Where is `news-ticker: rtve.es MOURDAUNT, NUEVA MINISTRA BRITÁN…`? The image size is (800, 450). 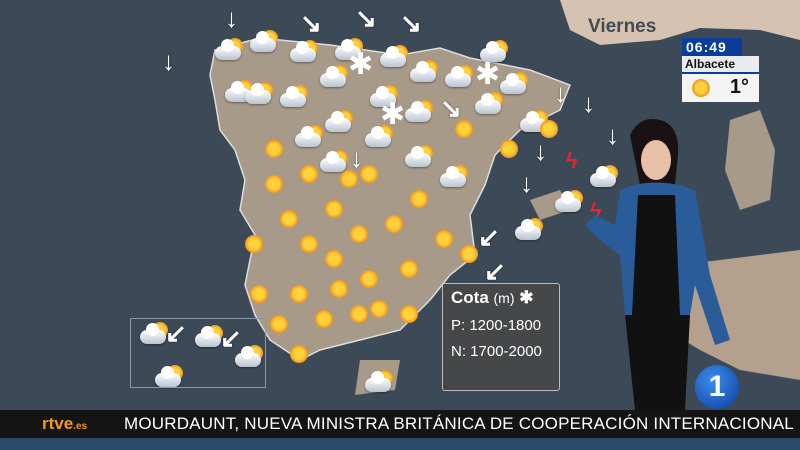 news-ticker: rtve.es MOURDAUNT, NUEVA MINISTRA BRITÁN… is located at coordinates (400, 424).